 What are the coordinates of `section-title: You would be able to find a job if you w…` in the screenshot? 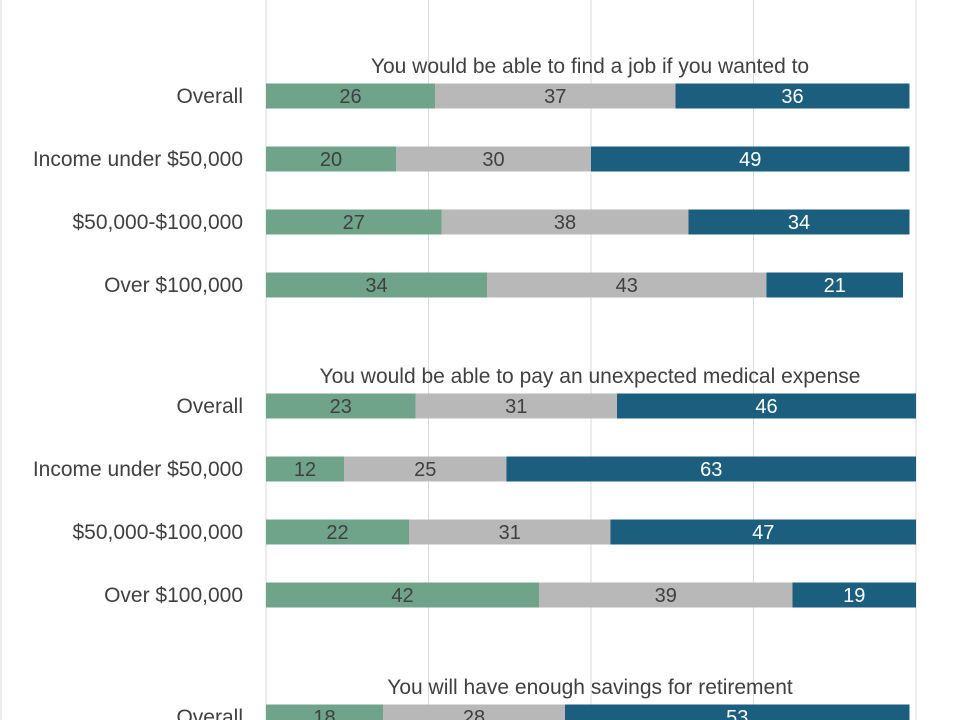 It's located at (590, 66).